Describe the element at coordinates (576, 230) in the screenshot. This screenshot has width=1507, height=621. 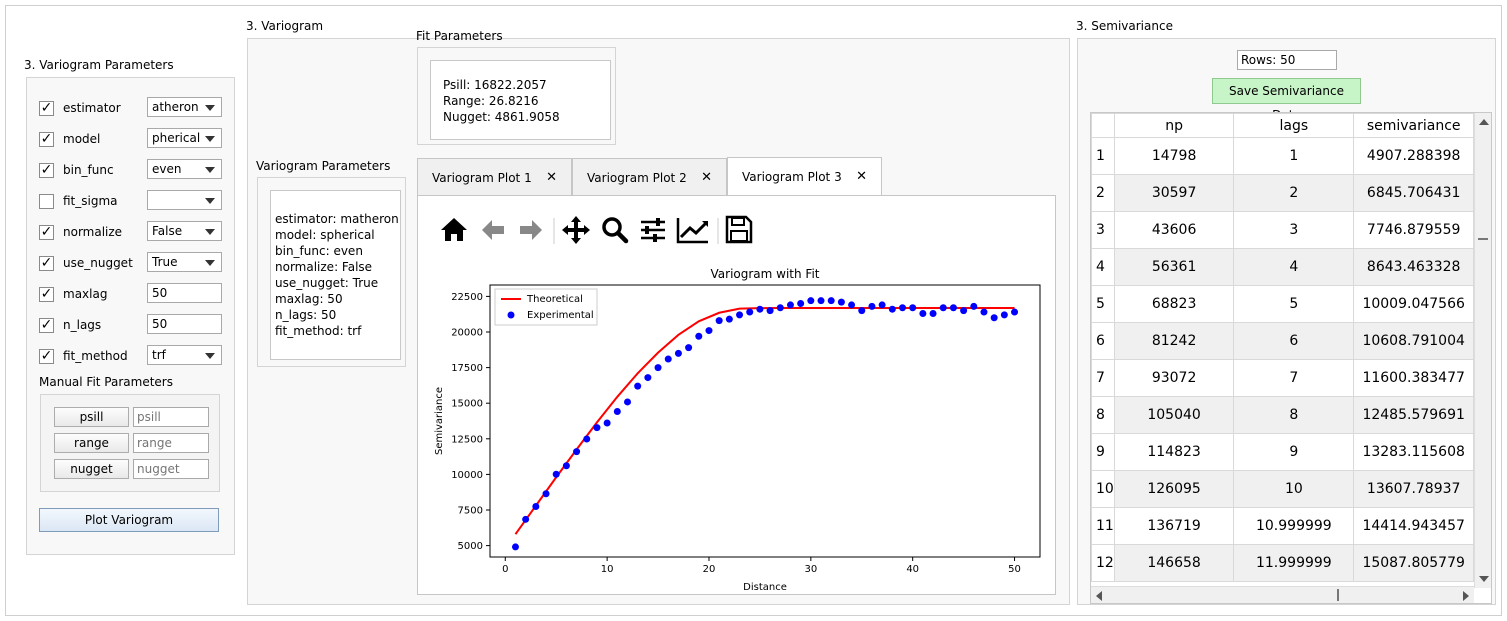
I see `pan-icon` at that location.